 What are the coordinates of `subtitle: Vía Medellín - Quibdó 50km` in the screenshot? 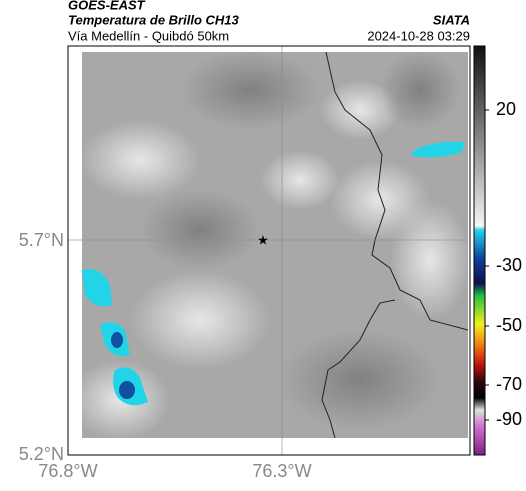 It's located at (148, 35).